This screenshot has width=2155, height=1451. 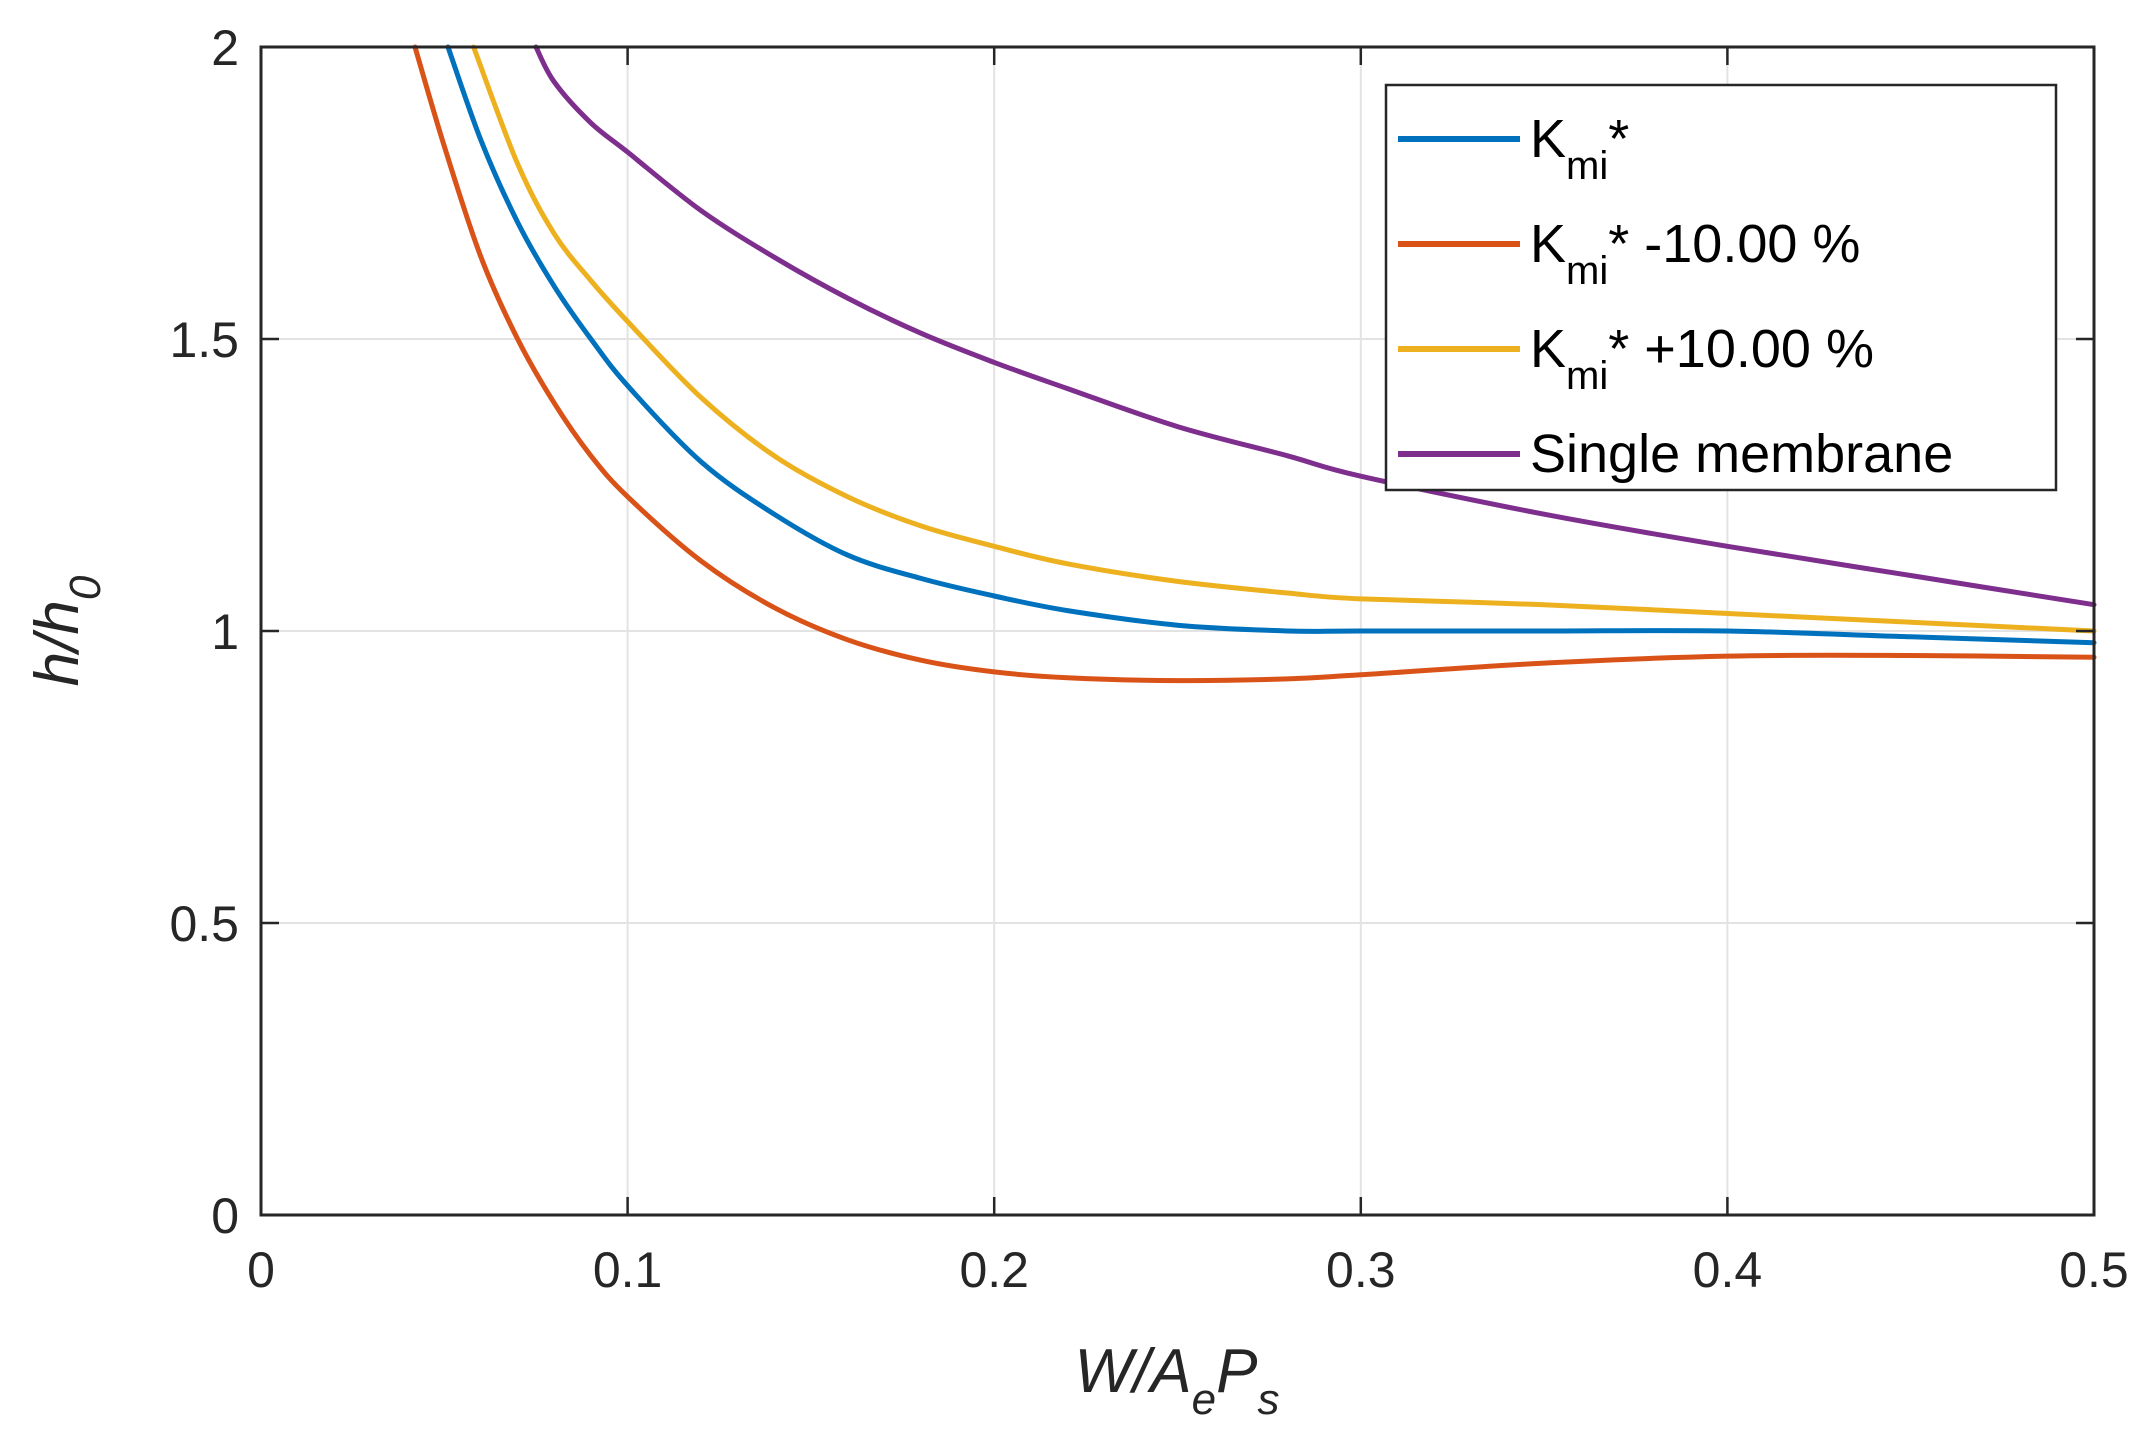 I want to click on y-tick-label: 0.5, so click(x=204, y=924).